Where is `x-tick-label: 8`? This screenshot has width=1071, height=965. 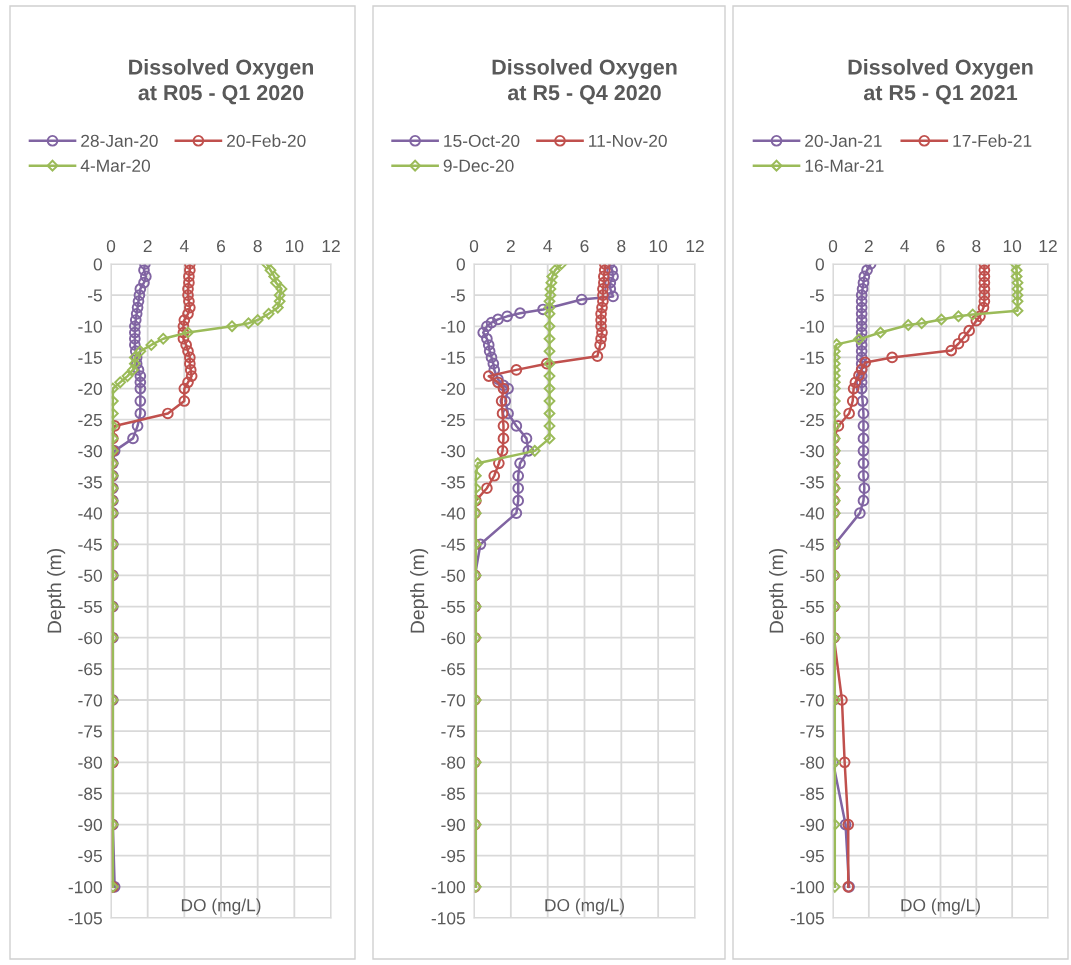
x-tick-label: 8 is located at coordinates (976, 246).